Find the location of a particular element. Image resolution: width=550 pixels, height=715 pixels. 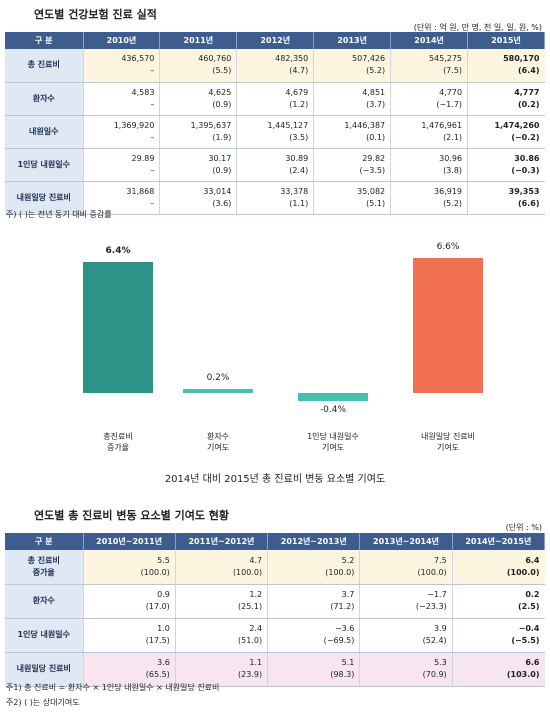

cell-change: (71.2) is located at coordinates (342, 606).